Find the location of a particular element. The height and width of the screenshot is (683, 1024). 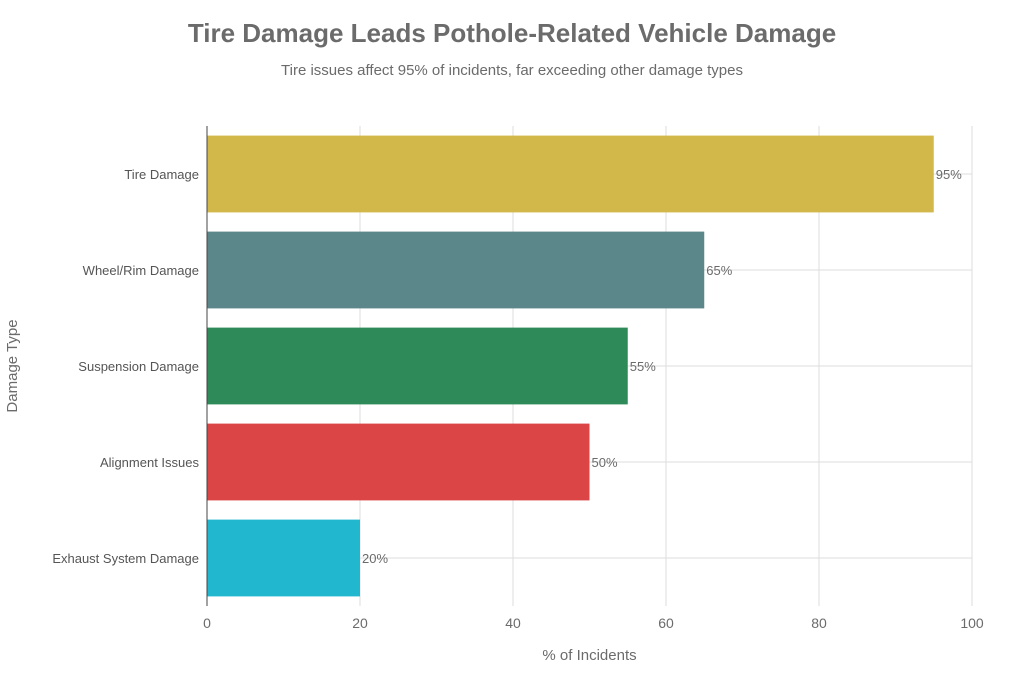

value-label: 55% is located at coordinates (643, 366).